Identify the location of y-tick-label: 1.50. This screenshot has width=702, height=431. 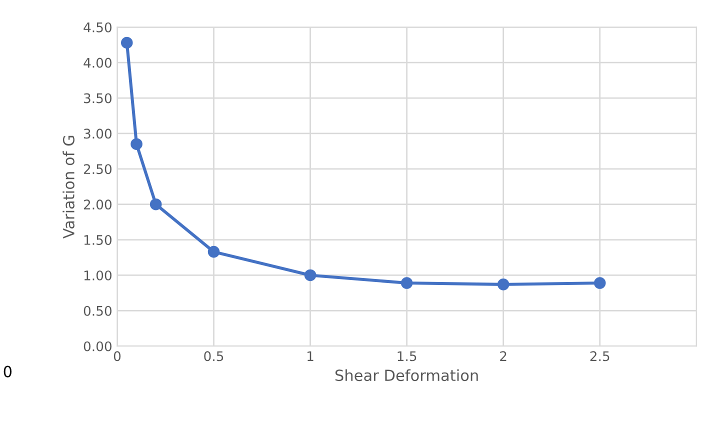
(98, 240).